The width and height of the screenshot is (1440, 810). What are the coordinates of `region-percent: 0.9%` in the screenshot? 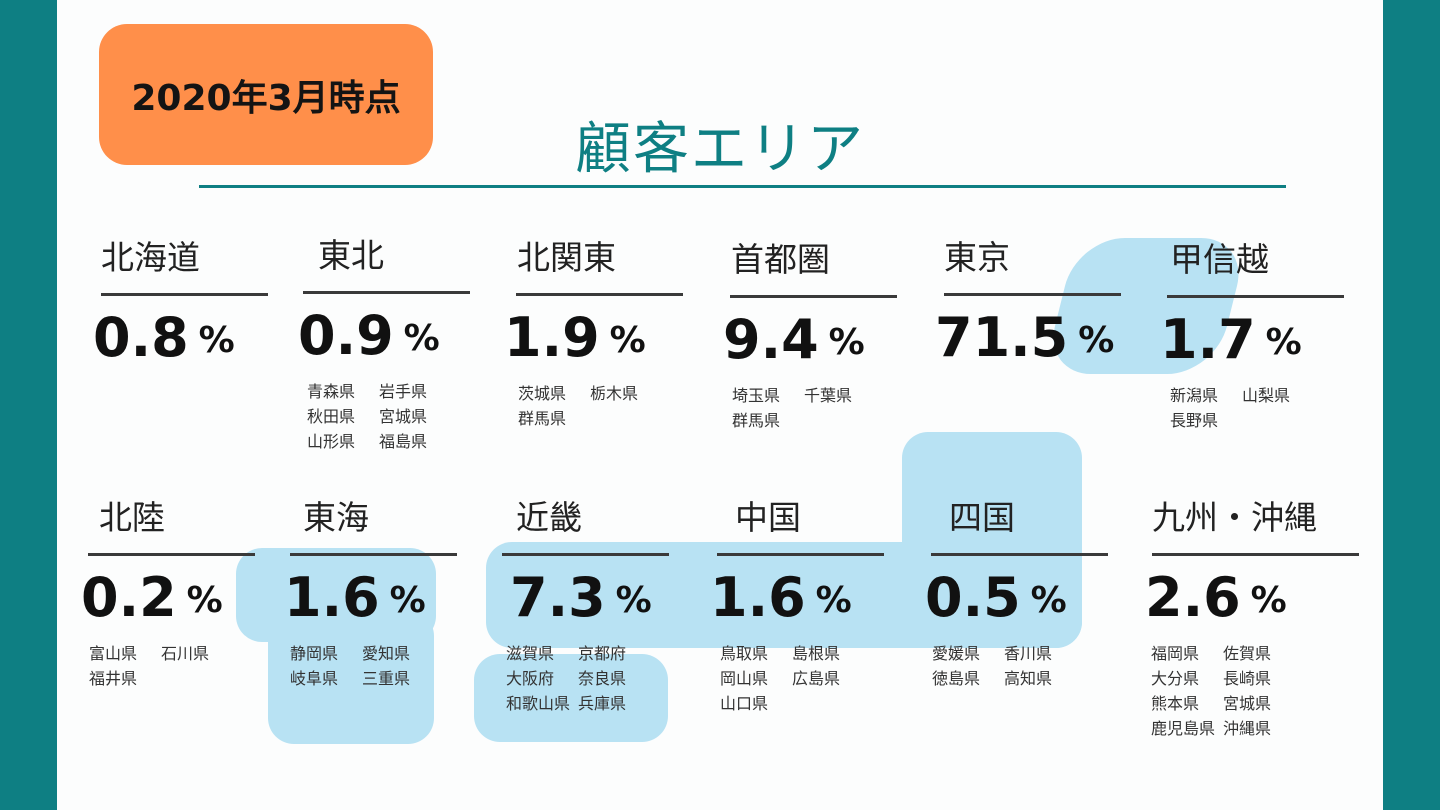 It's located at (369, 335).